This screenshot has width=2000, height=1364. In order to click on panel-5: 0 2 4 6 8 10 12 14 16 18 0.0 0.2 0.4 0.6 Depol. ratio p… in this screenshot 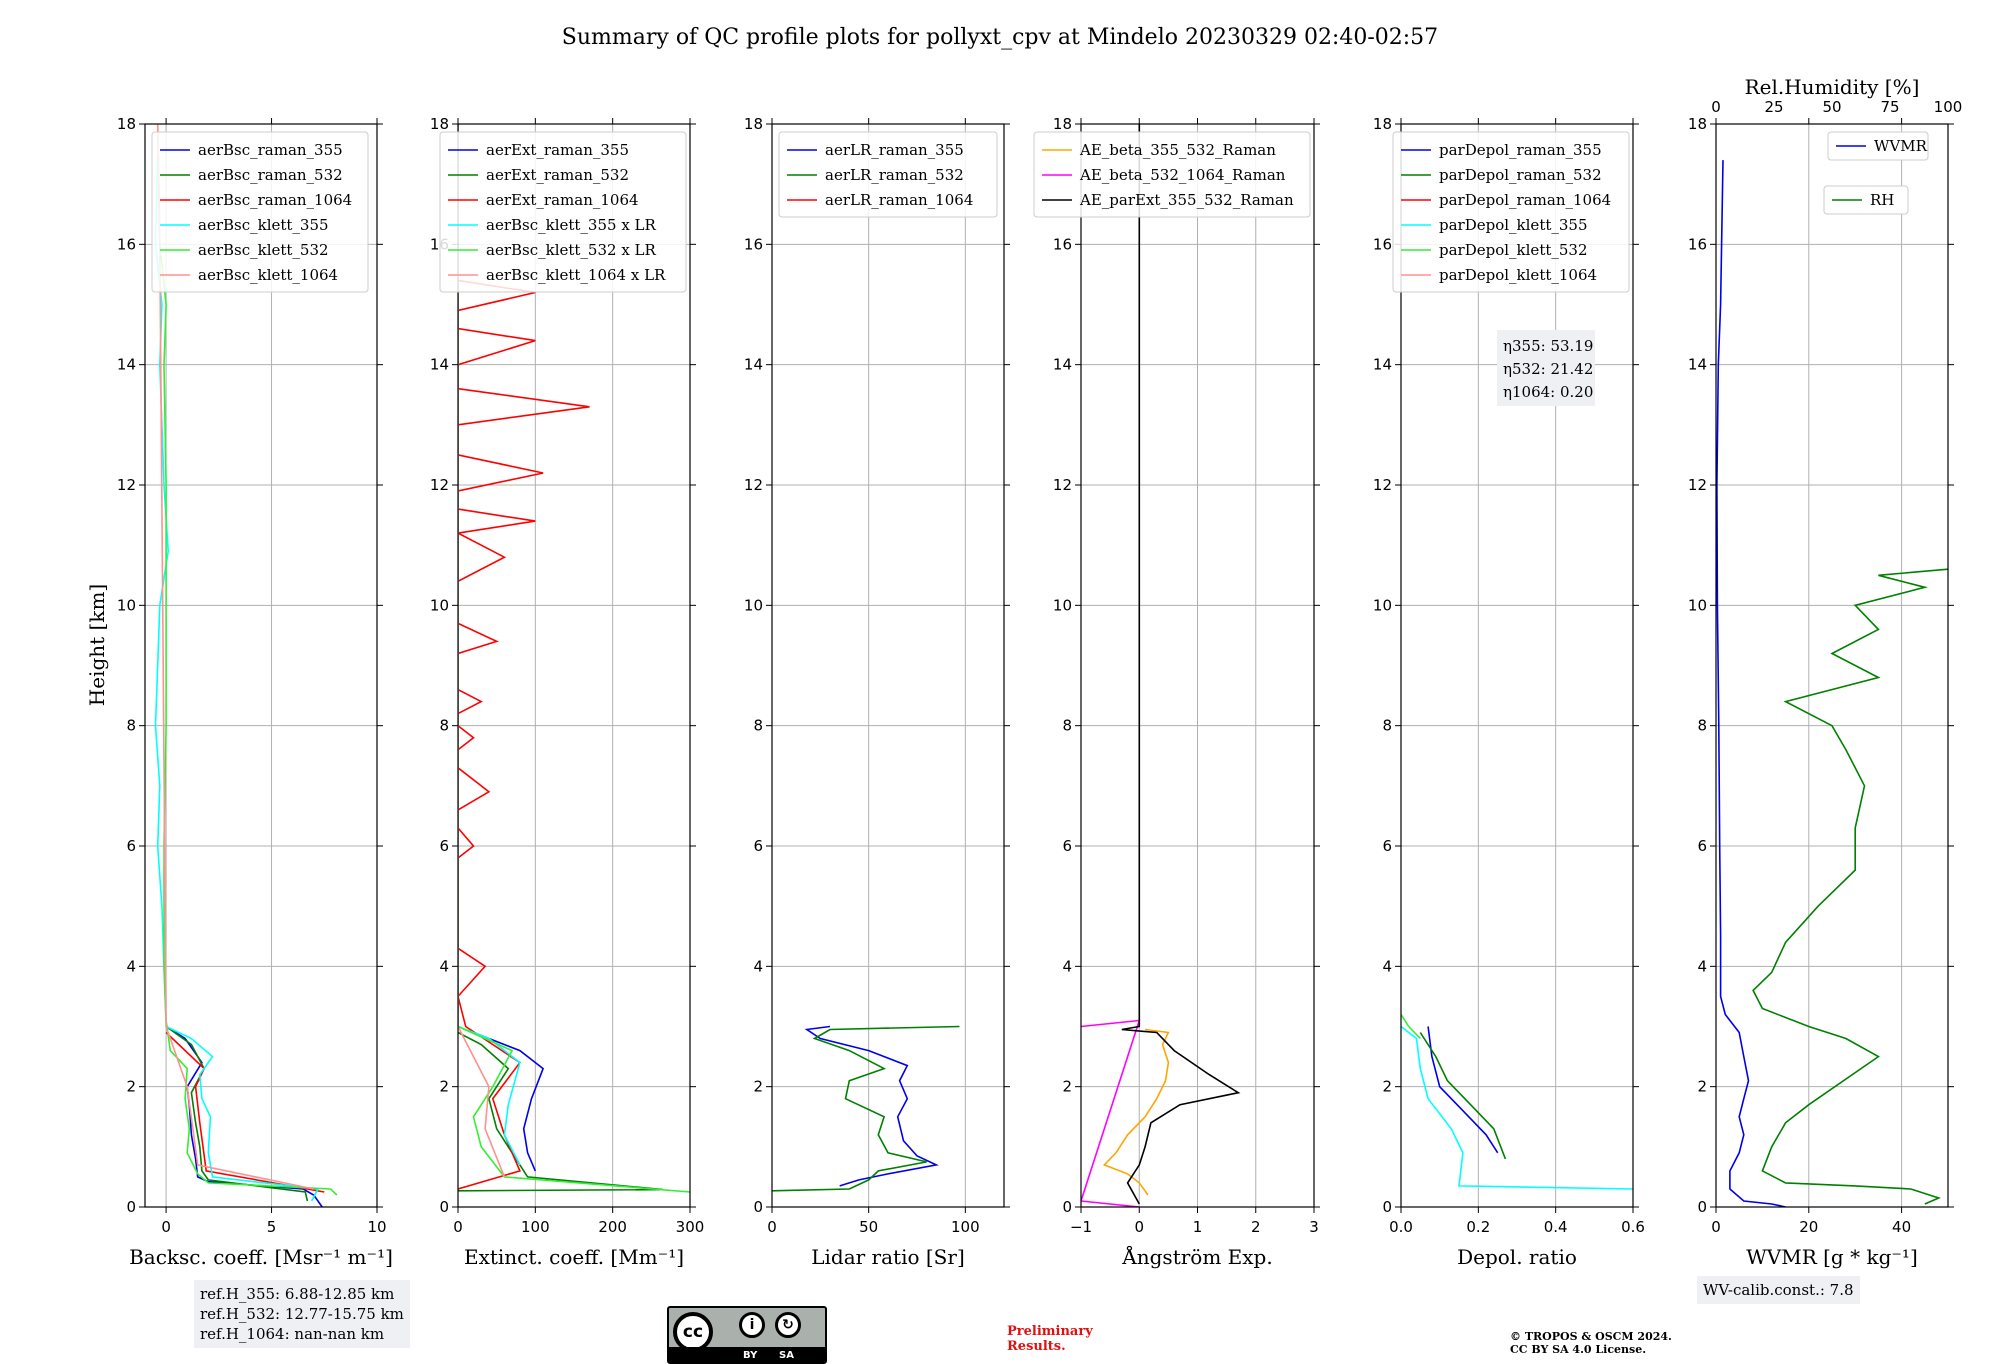, I will do `click(1509, 692)`.